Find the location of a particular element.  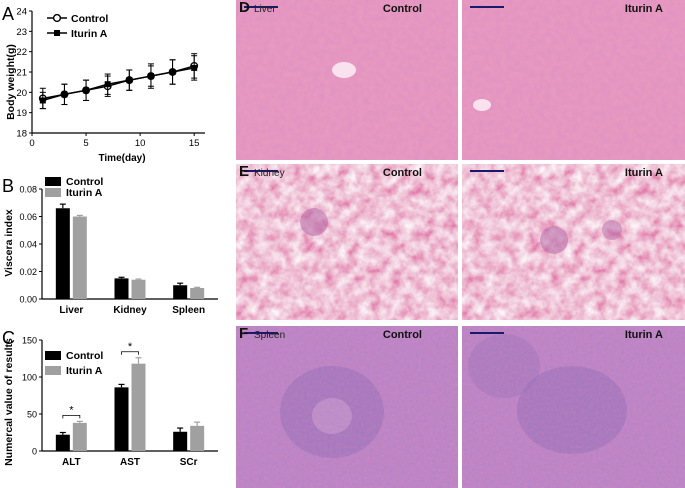

x-tick-label: 0 is located at coordinates (31, 143).